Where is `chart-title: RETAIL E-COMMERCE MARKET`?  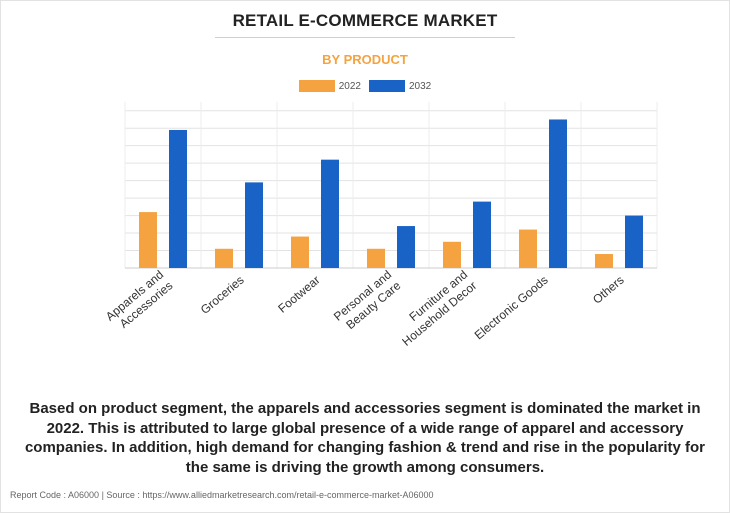 chart-title: RETAIL E-COMMERCE MARKET is located at coordinates (365, 20).